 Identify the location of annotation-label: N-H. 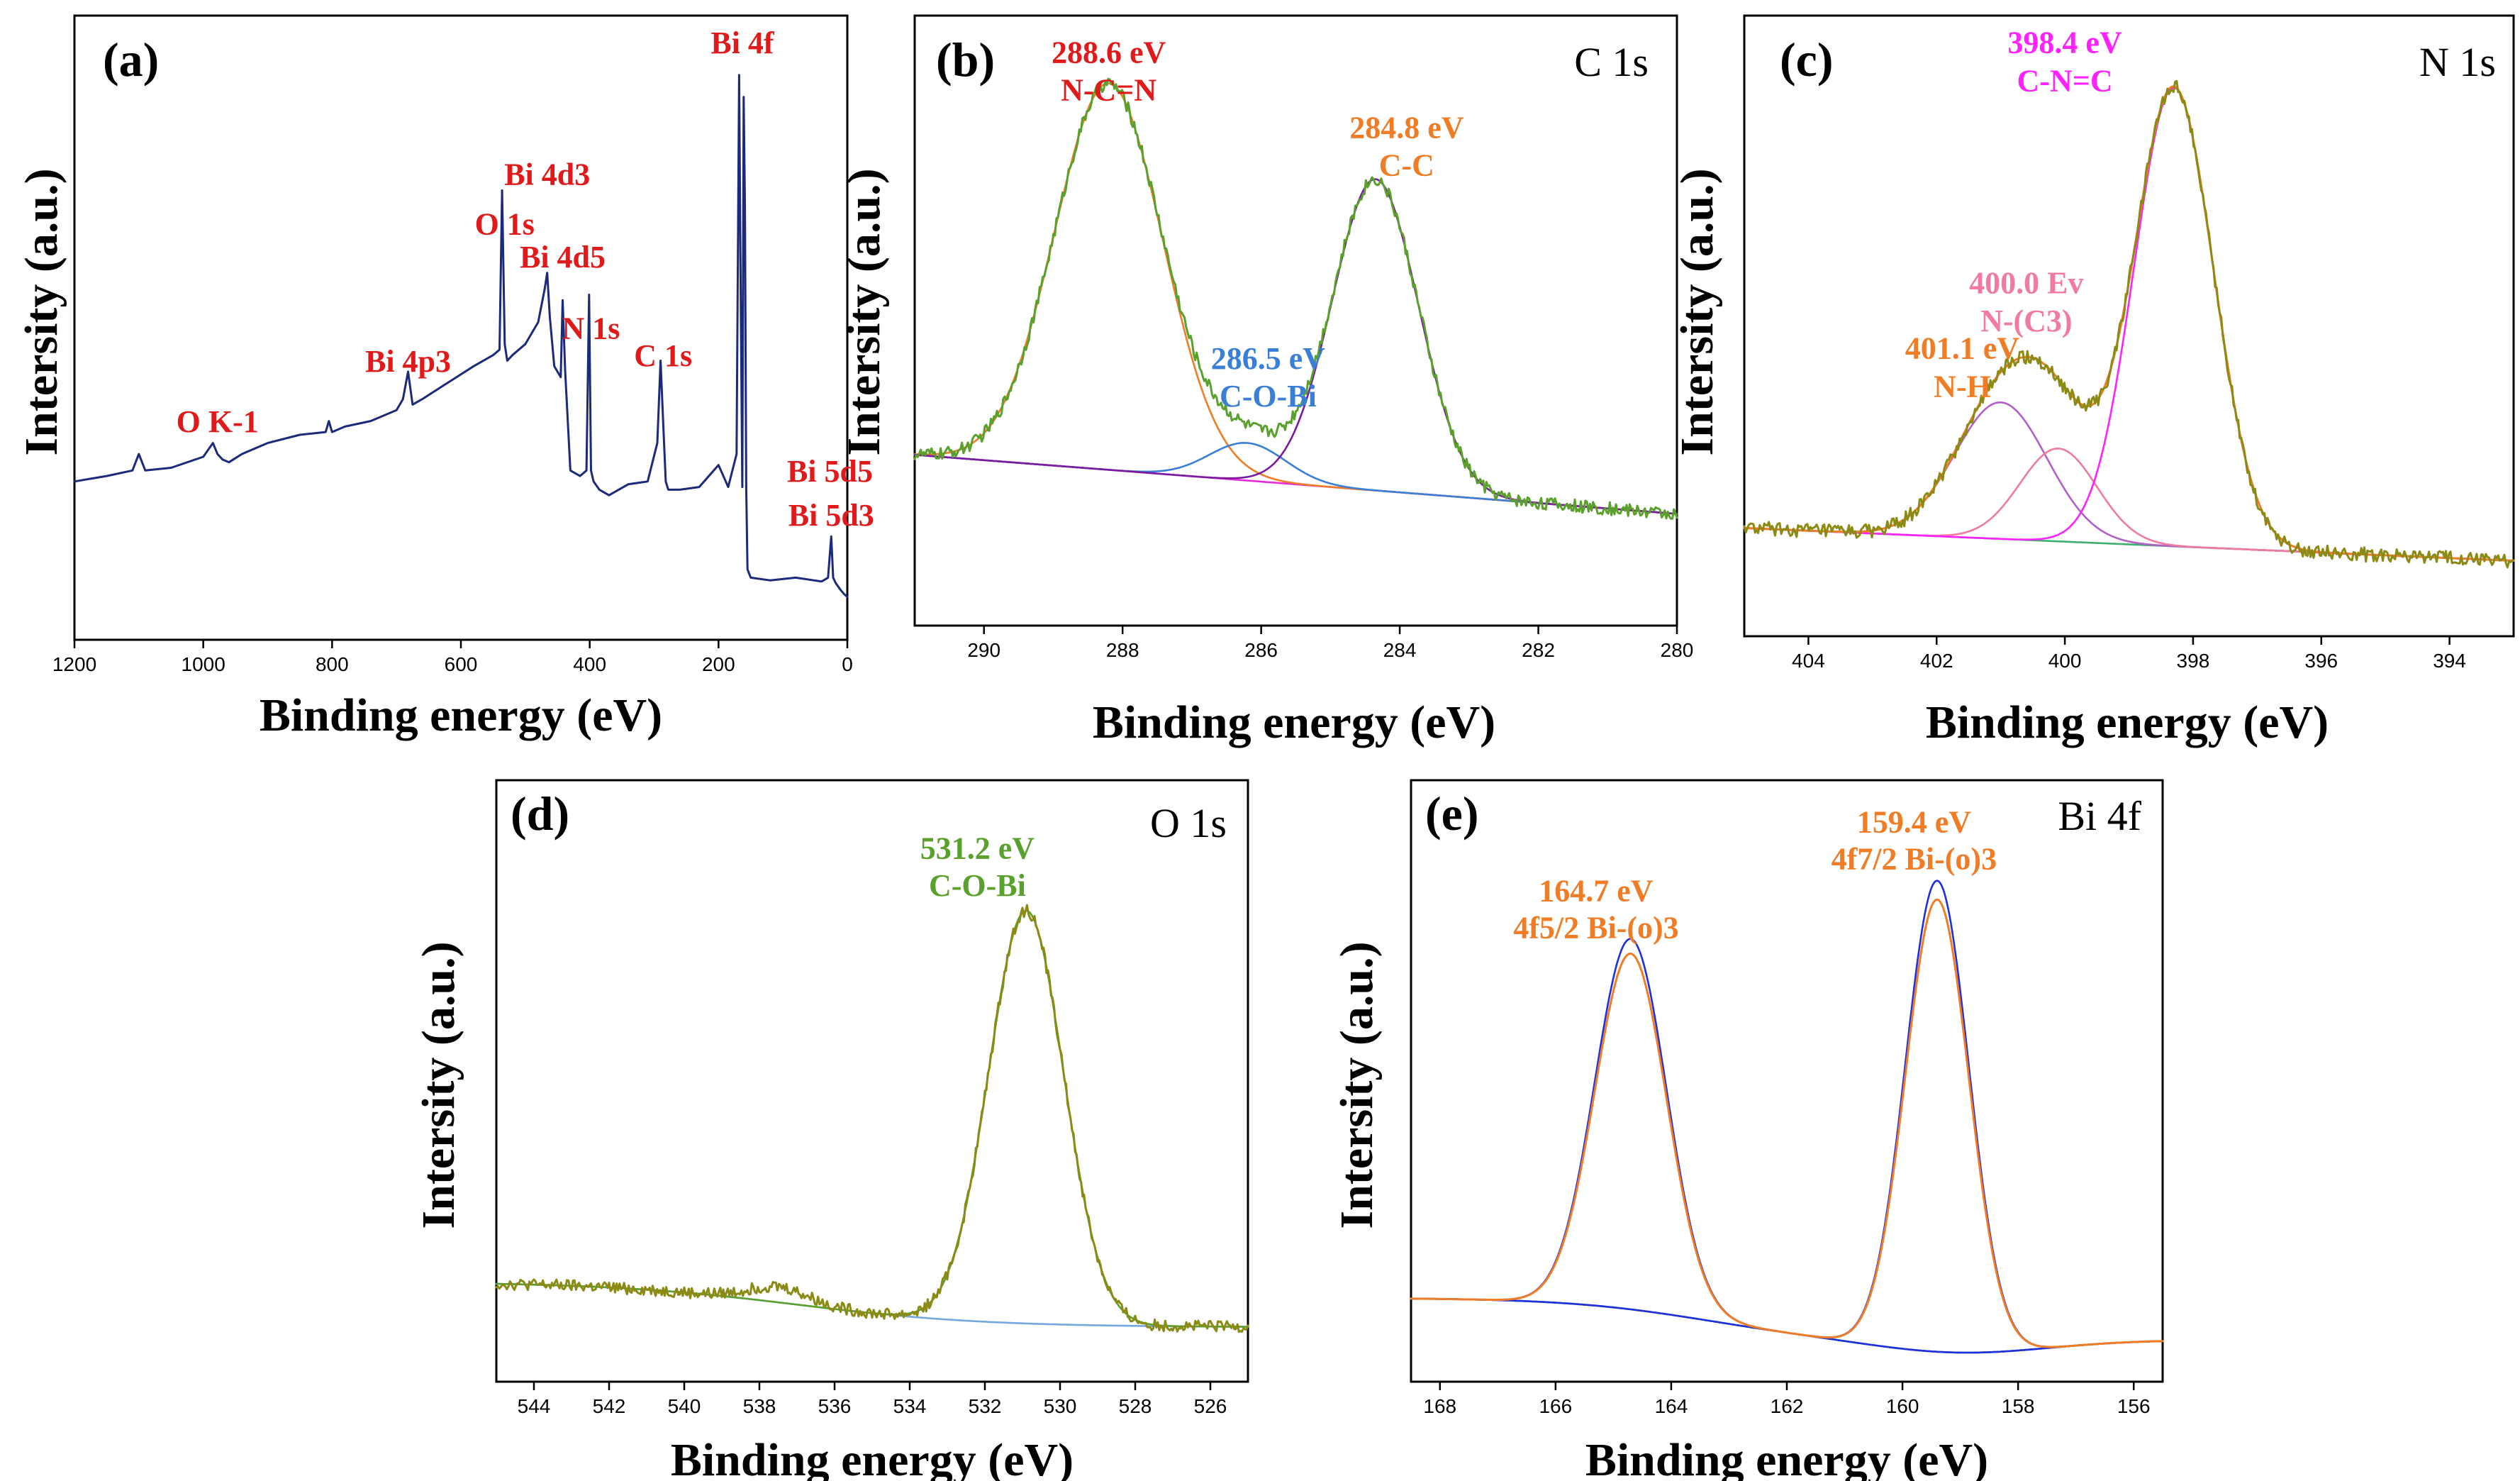
(1962, 387).